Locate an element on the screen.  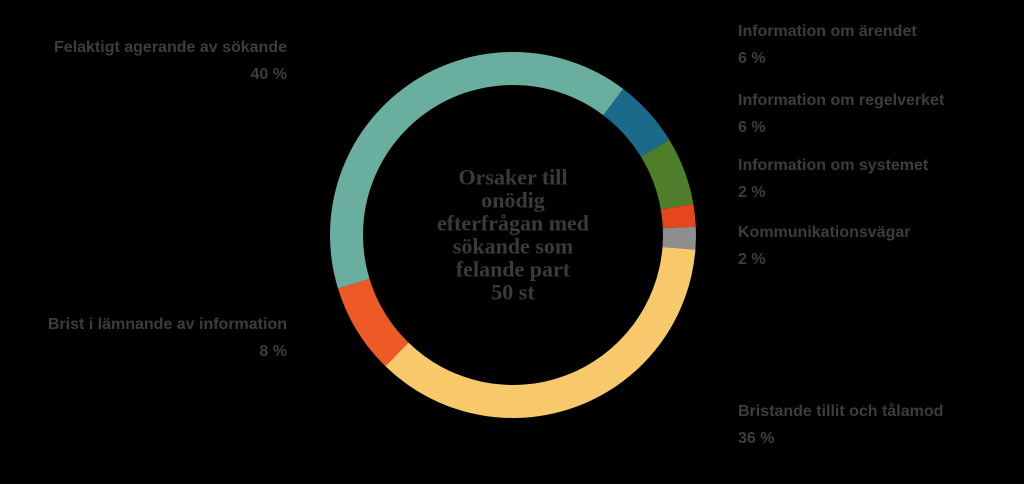
slice-value-label: 36 % is located at coordinates (756, 438).